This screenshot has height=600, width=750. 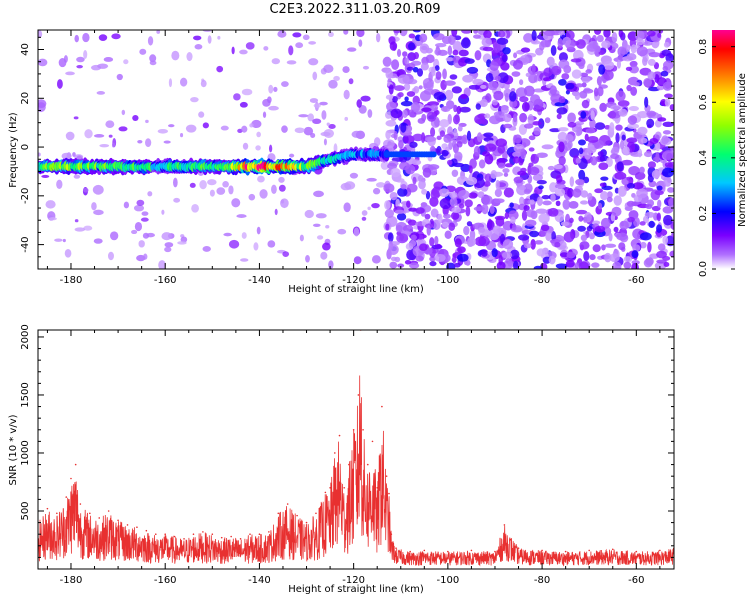 What do you see at coordinates (448, 580) in the screenshot?
I see `x-tick-label: -100` at bounding box center [448, 580].